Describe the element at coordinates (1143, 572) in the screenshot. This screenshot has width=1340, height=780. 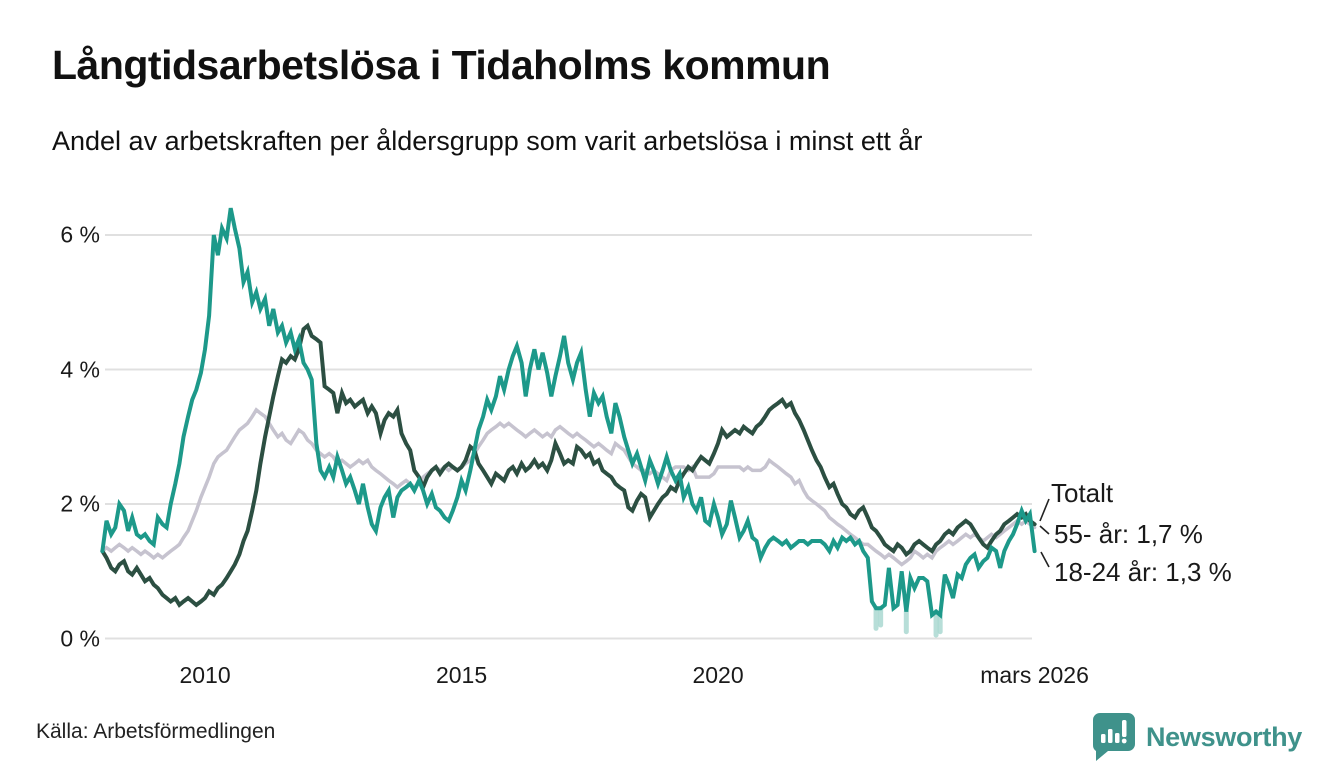
I see `callout-label-18-24-ar: 18-24 år: 1,3 %` at that location.